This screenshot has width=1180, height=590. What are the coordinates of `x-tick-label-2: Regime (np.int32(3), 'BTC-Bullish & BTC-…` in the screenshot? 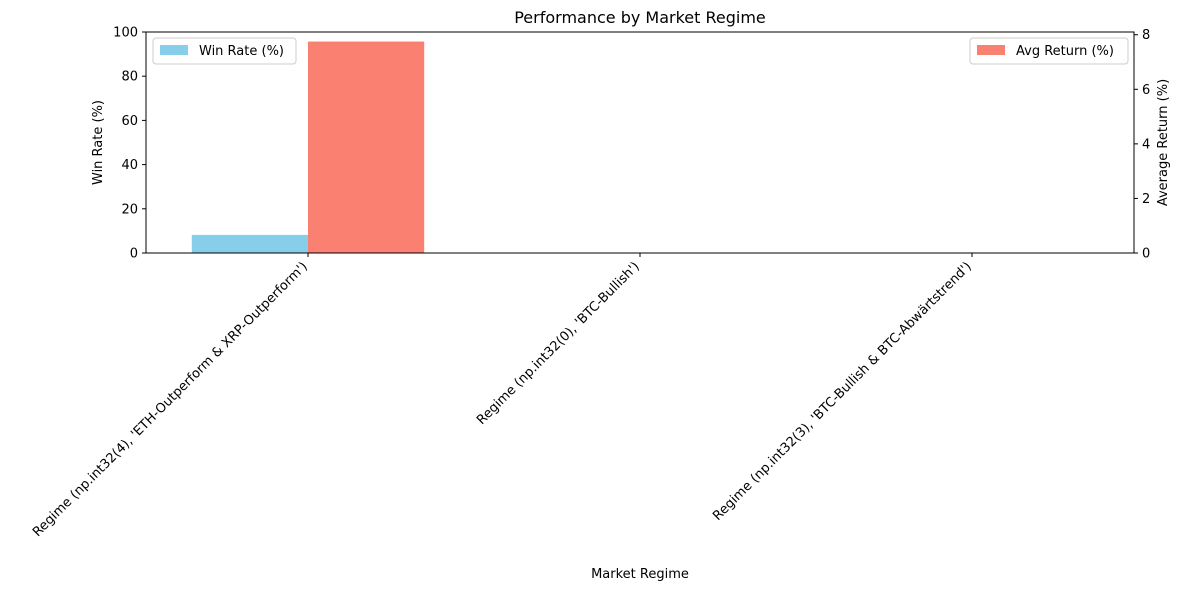 It's located at (842, 391).